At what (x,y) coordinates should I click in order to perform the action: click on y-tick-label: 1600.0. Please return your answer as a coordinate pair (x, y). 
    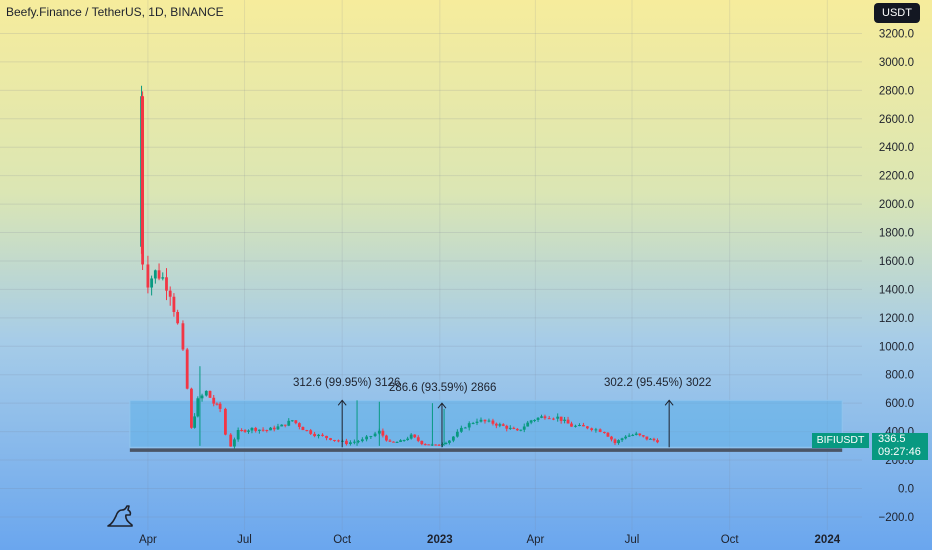
    Looking at the image, I should click on (896, 262).